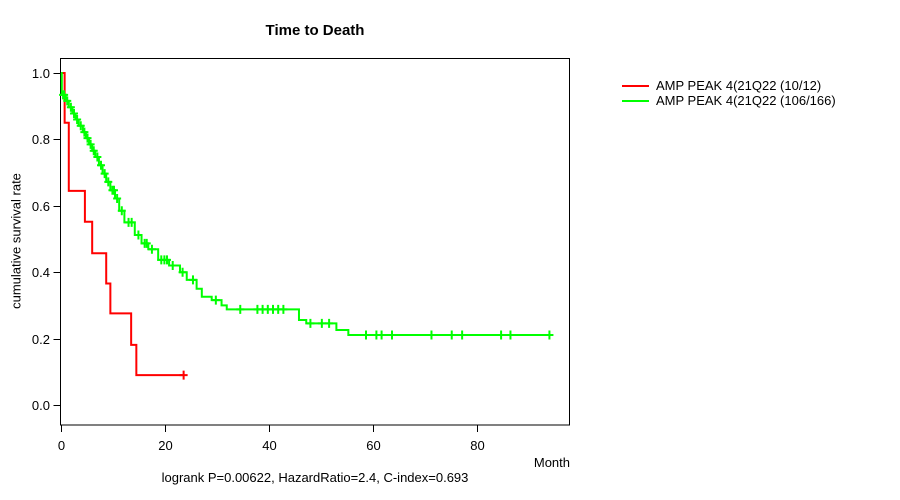 The image size is (900, 500). I want to click on legend-item-group1: AMP PEAK 4(21Q22 (10/12), so click(729, 85).